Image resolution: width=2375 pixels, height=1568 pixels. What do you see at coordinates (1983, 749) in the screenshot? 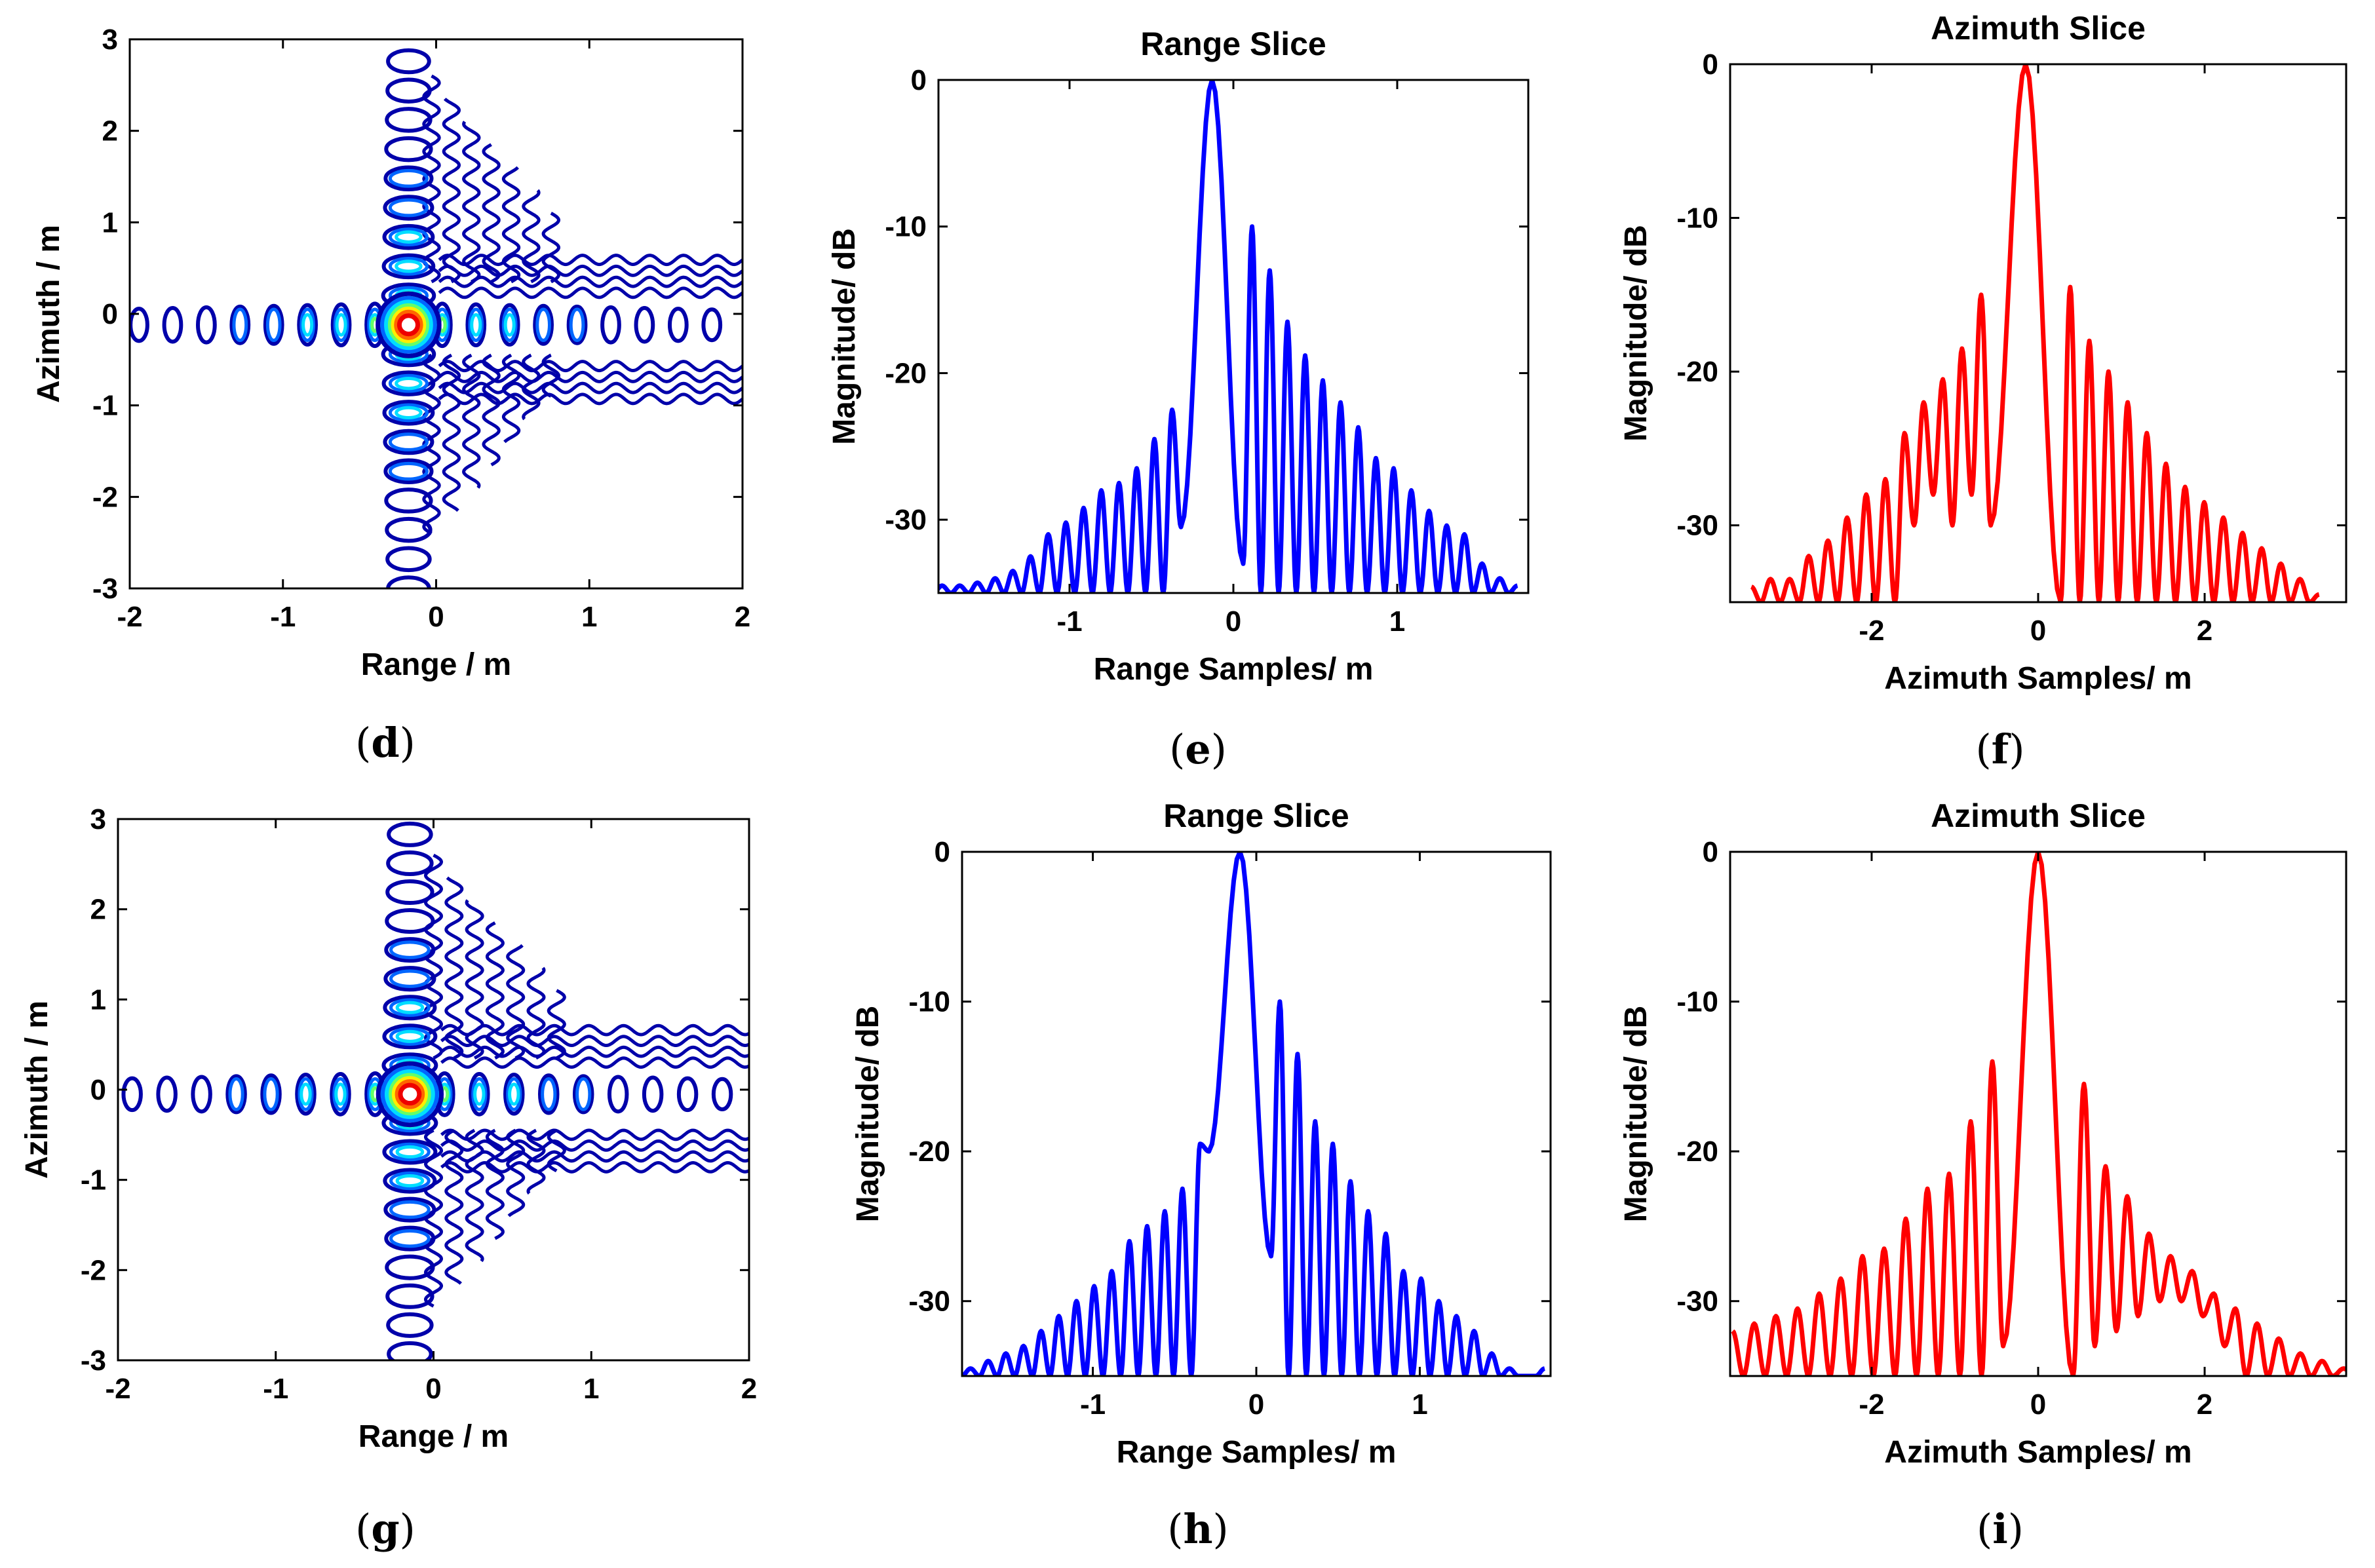
I see `caption-open-paren: (` at bounding box center [1983, 749].